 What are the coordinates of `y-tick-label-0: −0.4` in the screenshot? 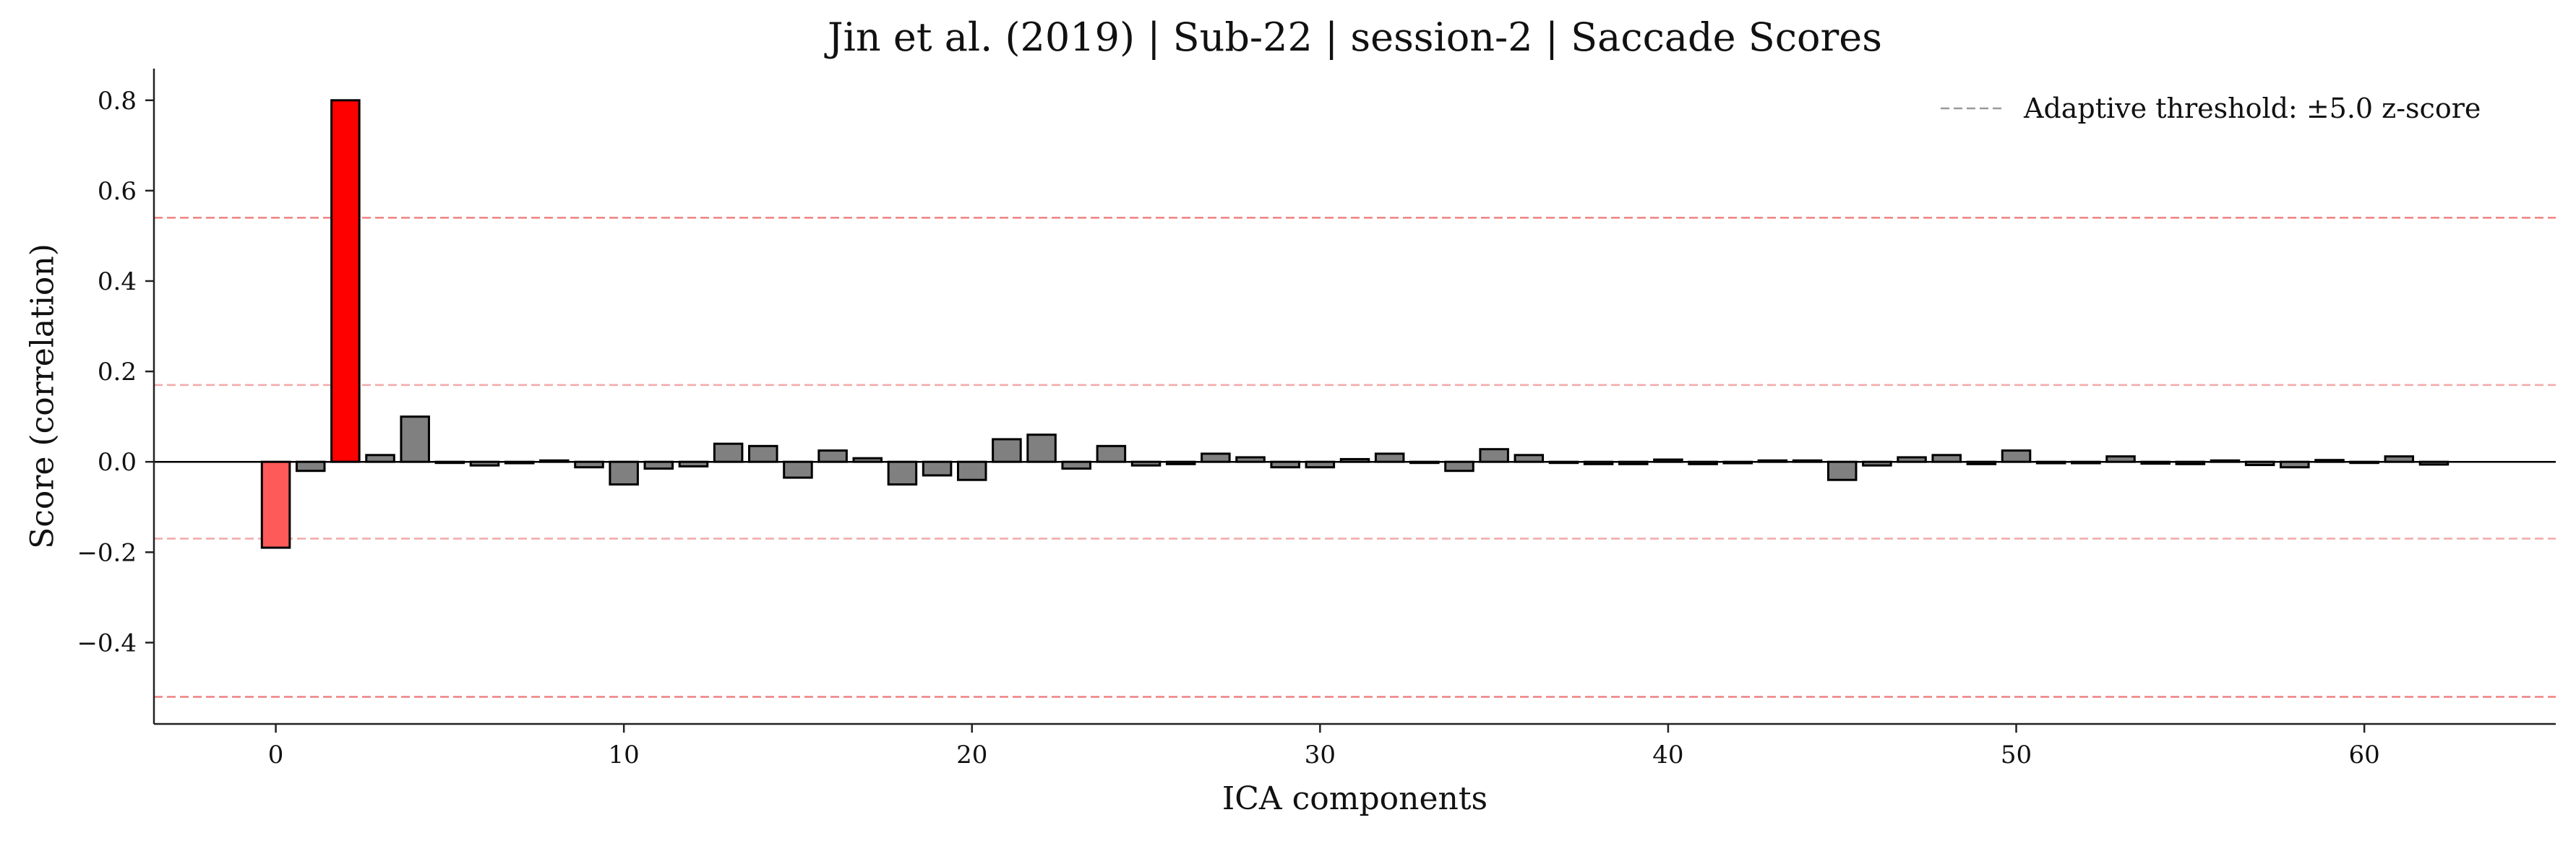 It's located at (107, 643).